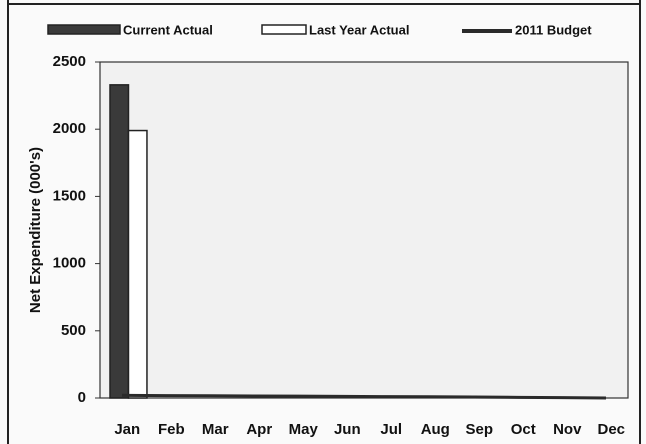 The image size is (646, 444). I want to click on x-tick-label: Jul, so click(391, 429).